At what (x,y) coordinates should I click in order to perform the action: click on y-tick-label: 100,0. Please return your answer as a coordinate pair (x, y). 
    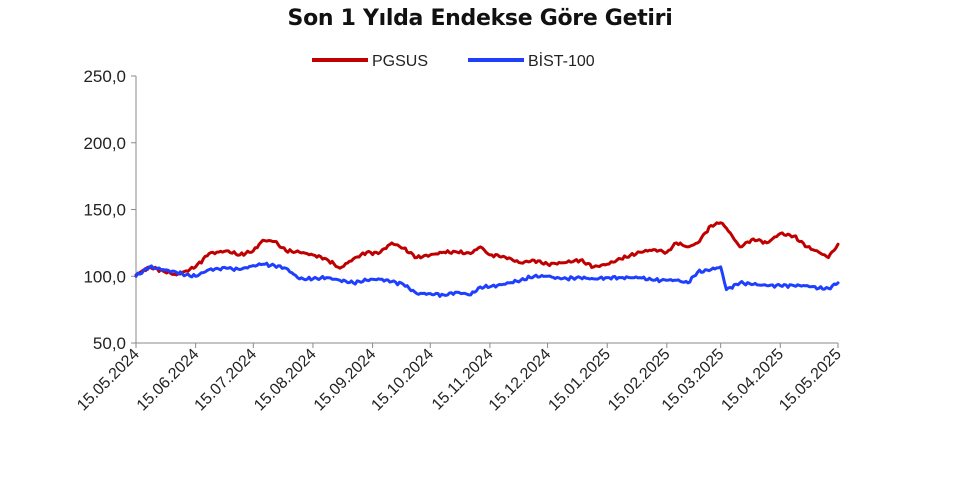
    Looking at the image, I should click on (104, 276).